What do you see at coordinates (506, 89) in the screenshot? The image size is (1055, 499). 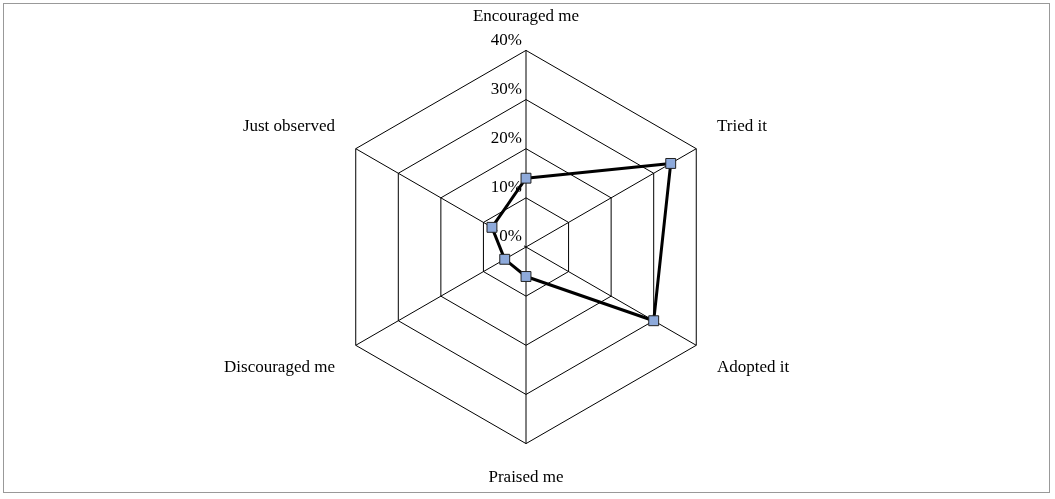 I see `y-tick-label: 30%` at bounding box center [506, 89].